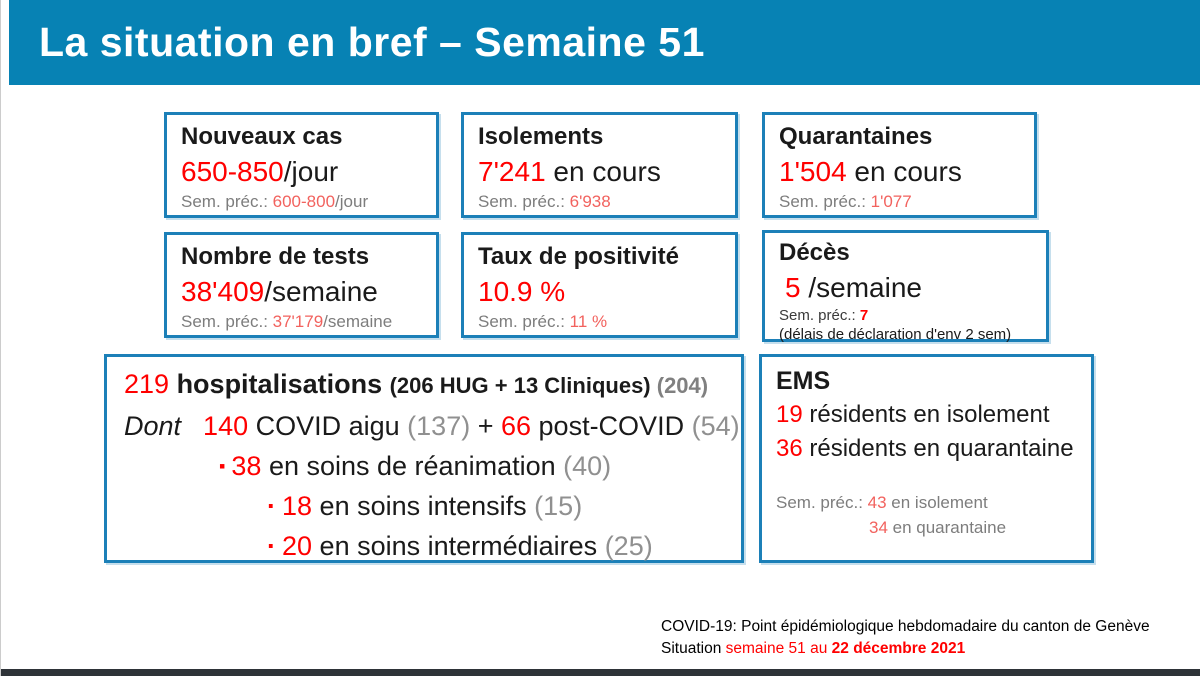 This screenshot has width=1200, height=676. What do you see at coordinates (898, 648) in the screenshot?
I see `report-date: 22 décembre 2021` at bounding box center [898, 648].